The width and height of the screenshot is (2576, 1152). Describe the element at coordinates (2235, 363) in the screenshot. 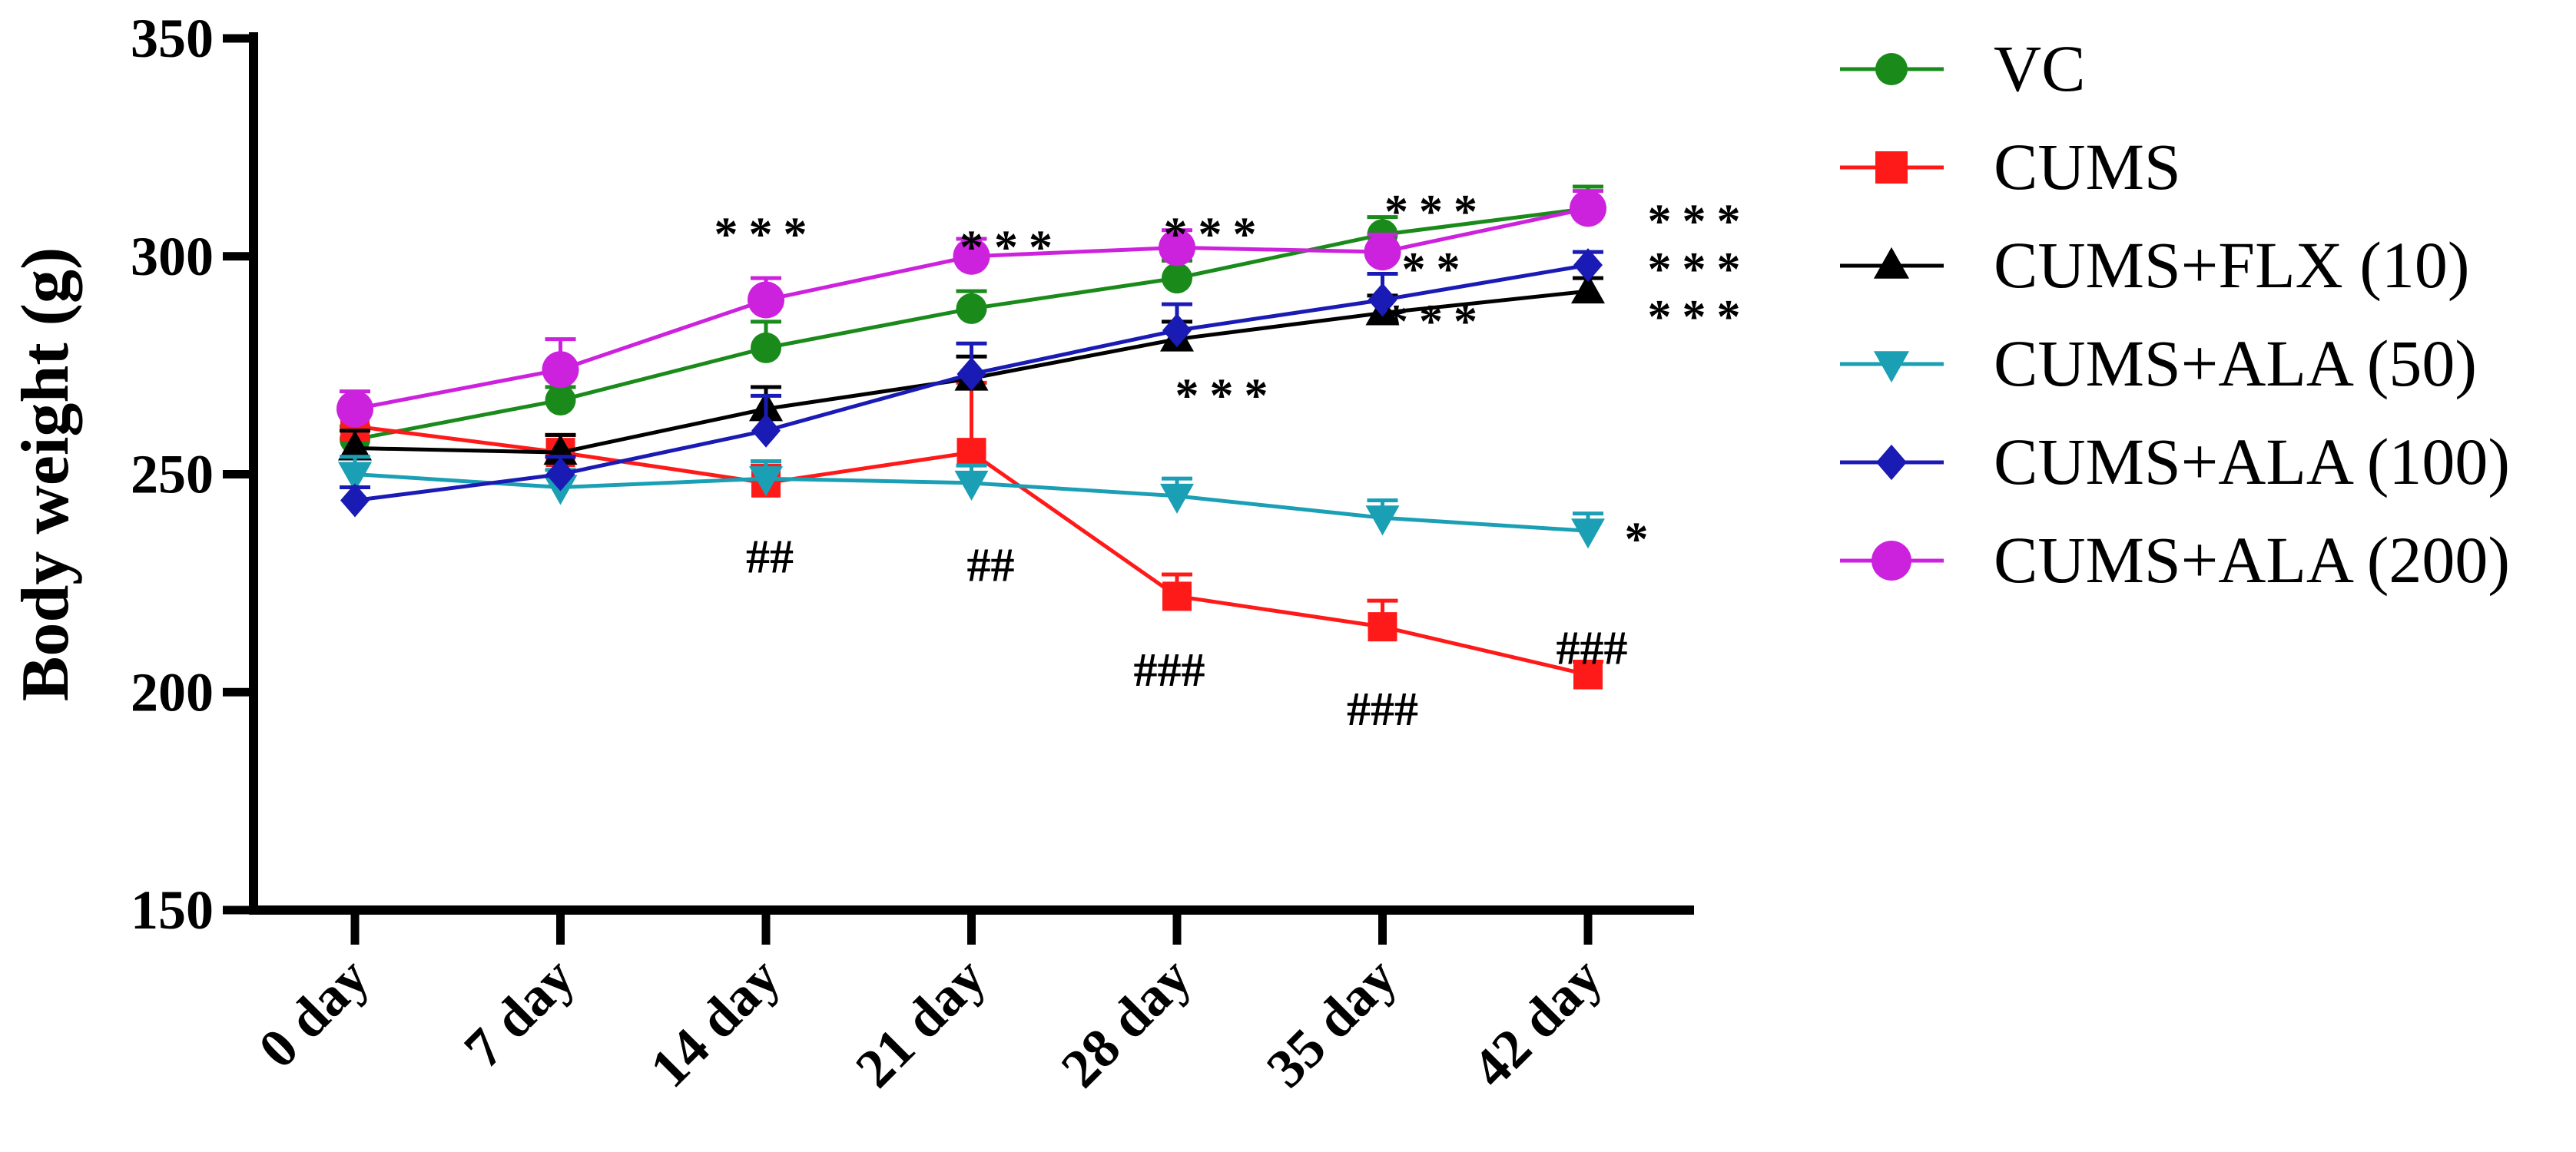

I see `legend-label: CUMS+ALA (50)` at that location.